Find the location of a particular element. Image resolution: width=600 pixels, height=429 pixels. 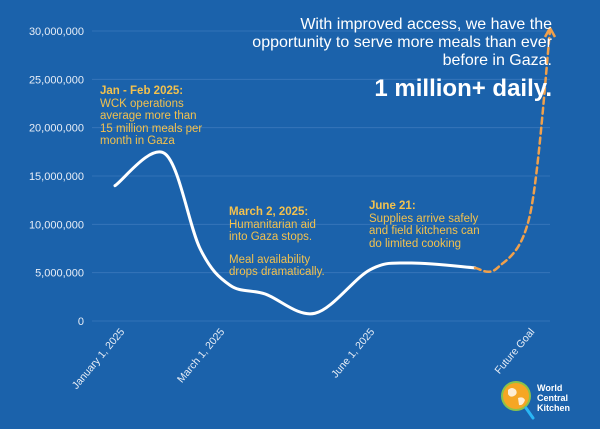

arrow-head-icon is located at coordinates (550, 32).